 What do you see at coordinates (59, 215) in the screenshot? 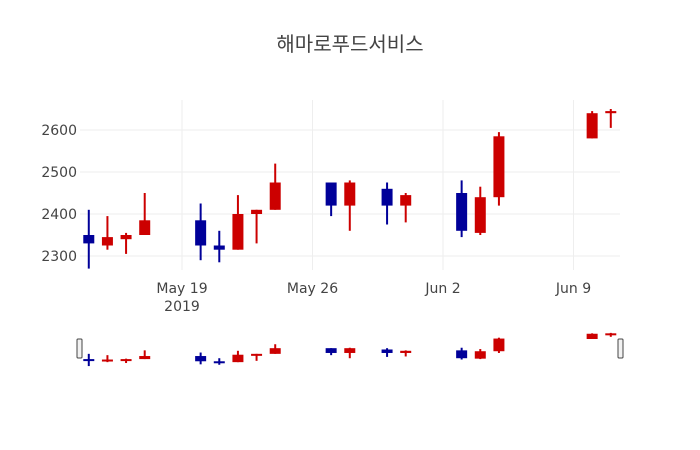
I see `y-tick-label: 2400` at bounding box center [59, 215].